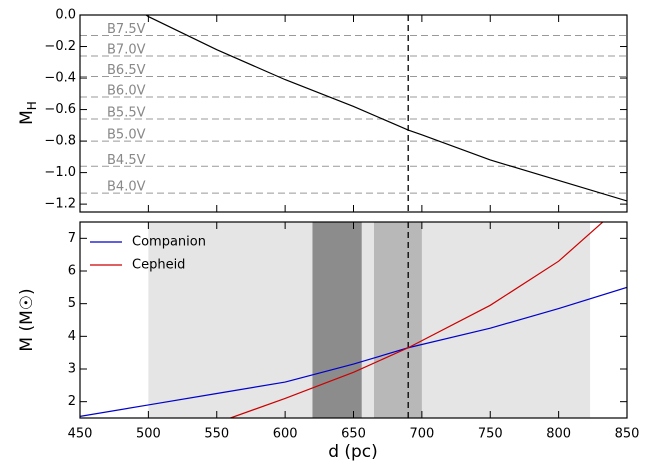  I want to click on reference-label: B4.0V, so click(126, 187).